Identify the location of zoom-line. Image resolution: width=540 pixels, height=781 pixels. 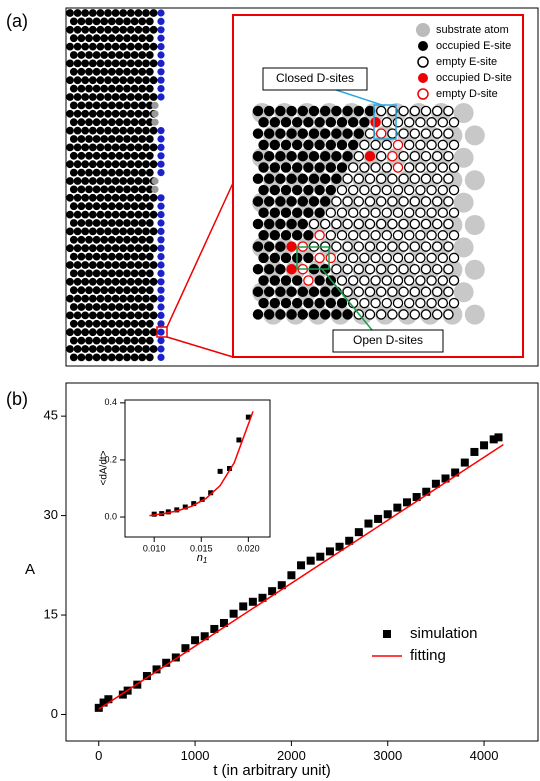
(200, 255).